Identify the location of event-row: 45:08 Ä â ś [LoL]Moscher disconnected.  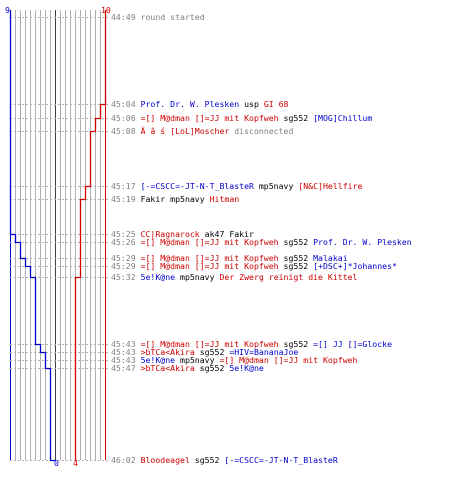
(202, 131).